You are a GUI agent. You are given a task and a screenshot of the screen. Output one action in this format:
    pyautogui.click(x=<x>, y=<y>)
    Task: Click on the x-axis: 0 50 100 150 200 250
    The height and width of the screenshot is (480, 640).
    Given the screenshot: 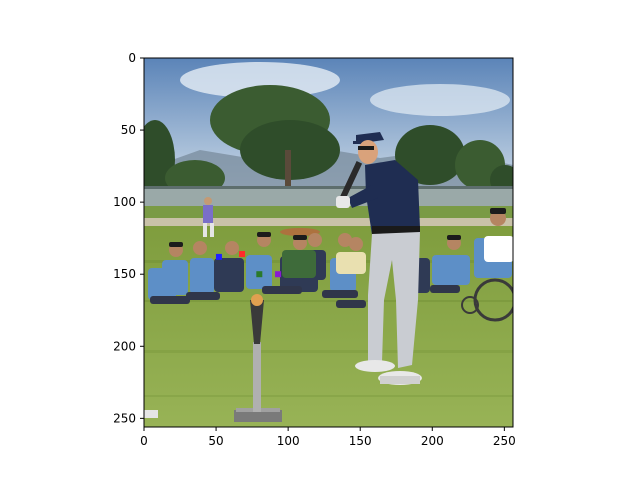 What is the action you would take?
    pyautogui.click(x=328, y=437)
    